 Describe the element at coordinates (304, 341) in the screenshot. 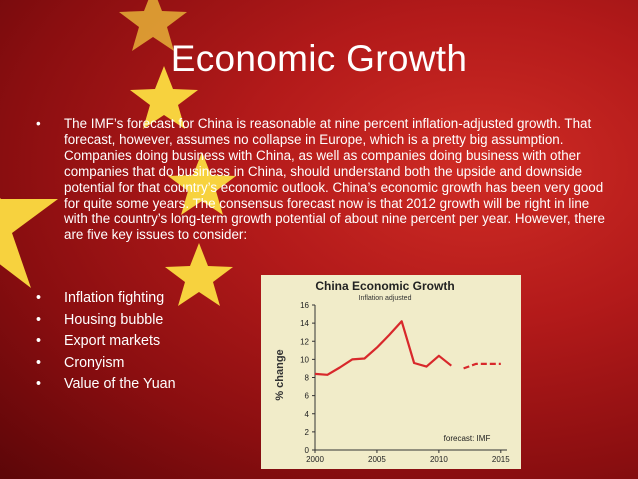

I see `y-tick-label: 12` at that location.